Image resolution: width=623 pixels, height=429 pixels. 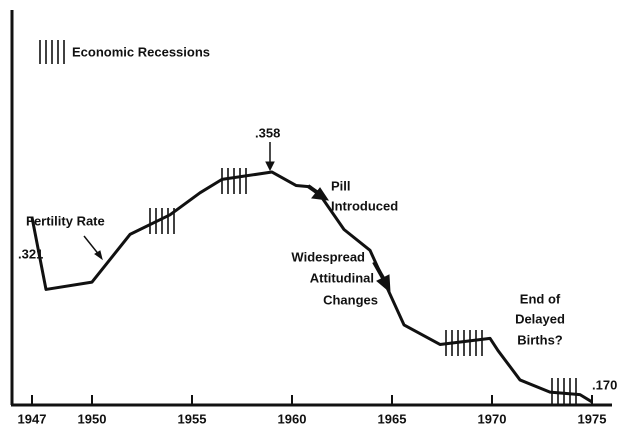 What do you see at coordinates (364, 205) in the screenshot?
I see `annotation: Introduced` at bounding box center [364, 205].